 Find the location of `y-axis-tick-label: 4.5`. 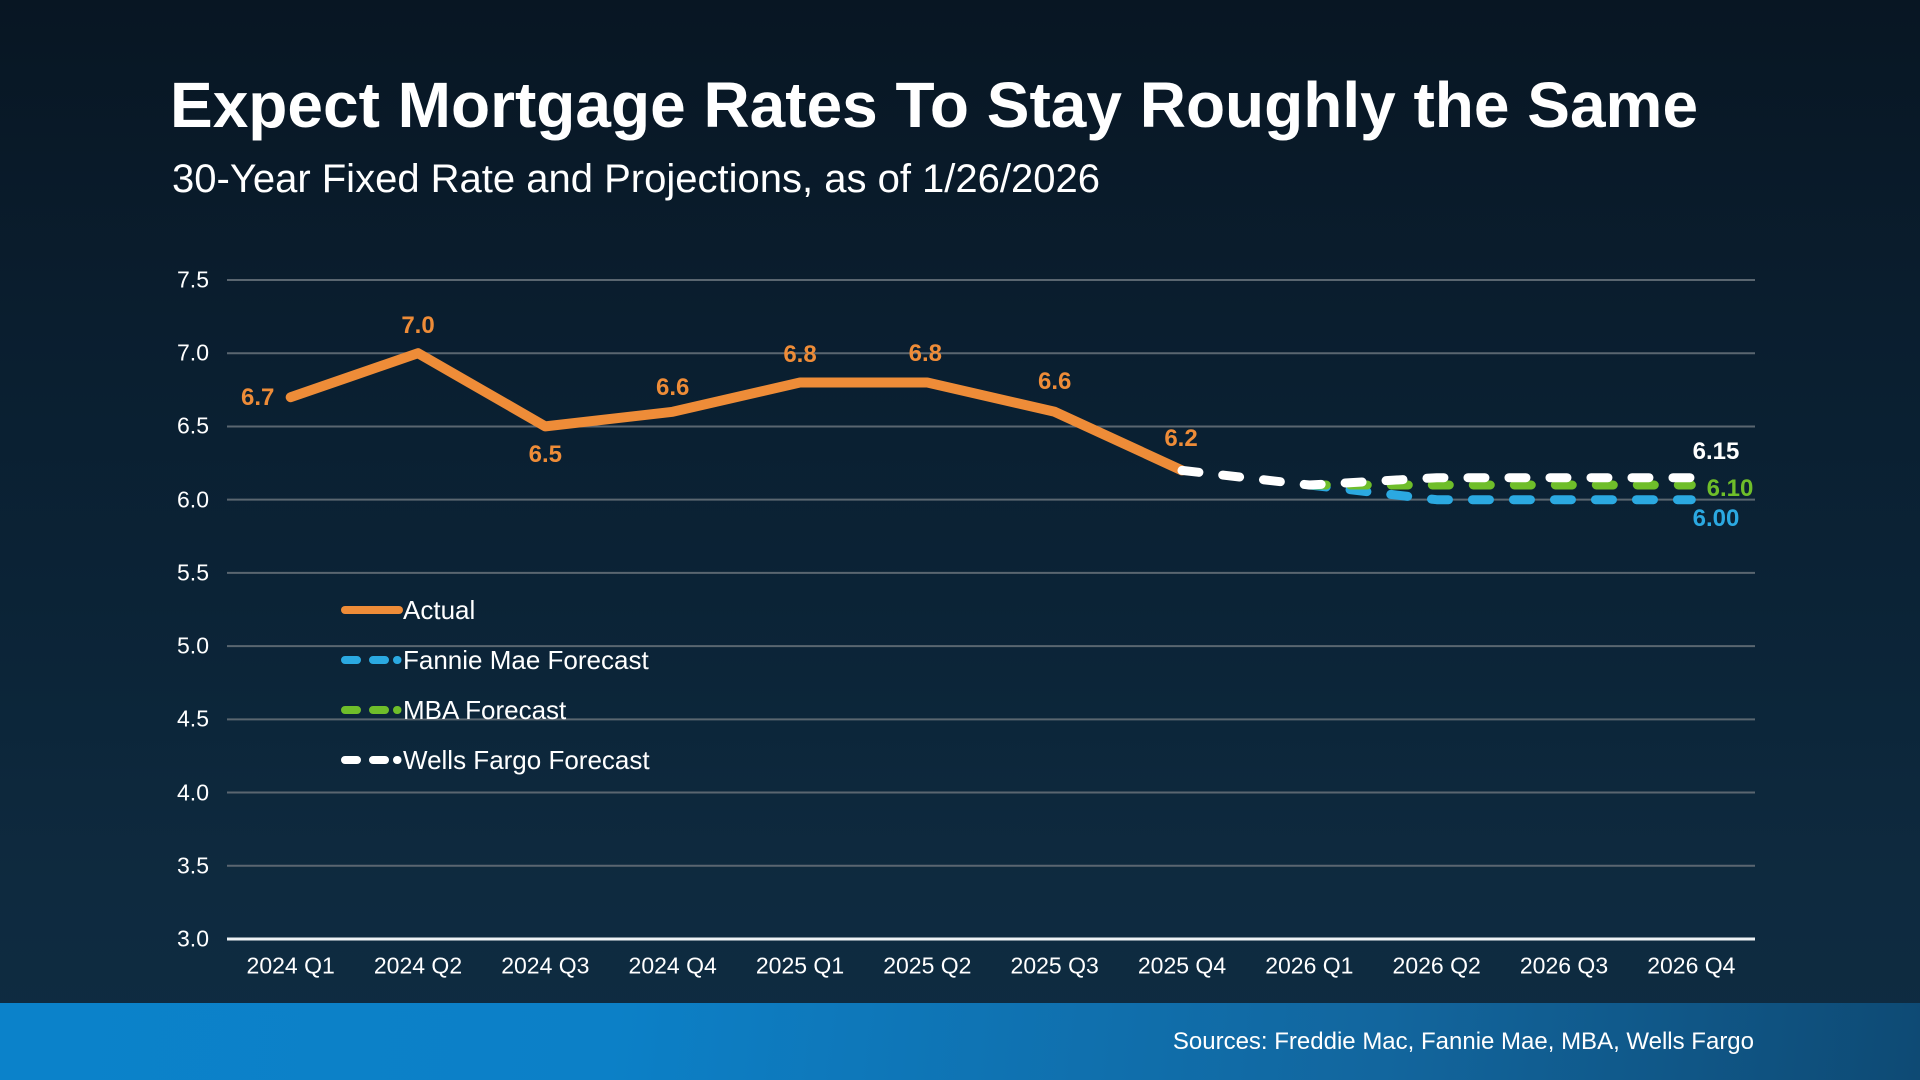

y-axis-tick-label: 4.5 is located at coordinates (193, 718).